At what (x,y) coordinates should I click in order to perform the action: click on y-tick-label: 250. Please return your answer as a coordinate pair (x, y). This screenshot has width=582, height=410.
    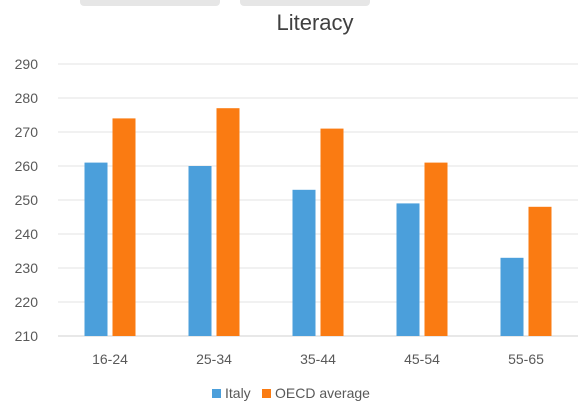
    Looking at the image, I should click on (27, 200).